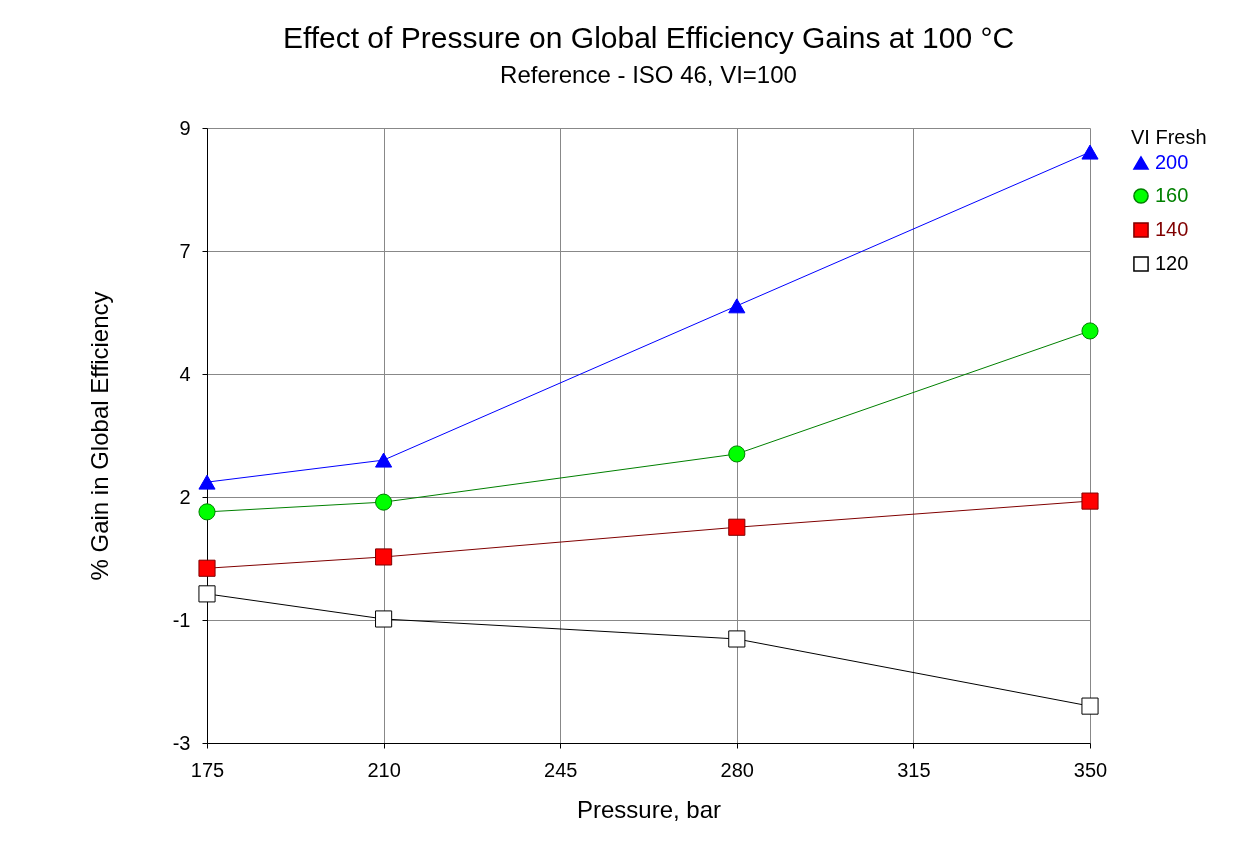 This screenshot has width=1250, height=868. What do you see at coordinates (185, 373) in the screenshot?
I see `y-tick-label: 4` at bounding box center [185, 373].